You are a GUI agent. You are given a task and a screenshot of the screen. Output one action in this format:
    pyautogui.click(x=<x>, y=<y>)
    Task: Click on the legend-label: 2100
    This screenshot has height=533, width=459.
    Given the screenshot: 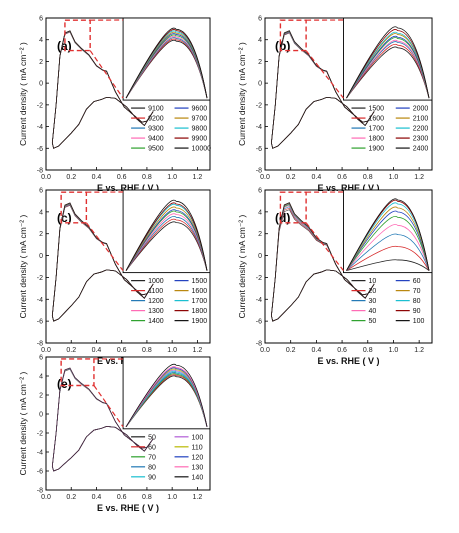 What is the action you would take?
    pyautogui.click(x=421, y=119)
    